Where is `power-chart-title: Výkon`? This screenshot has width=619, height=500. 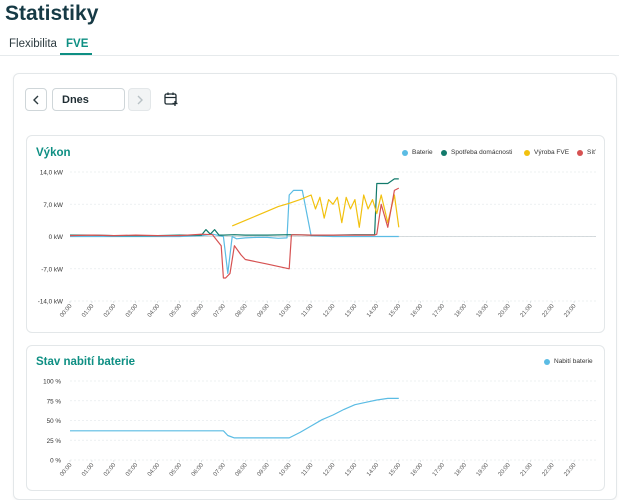
power-chart-title: Výkon is located at coordinates (53, 153).